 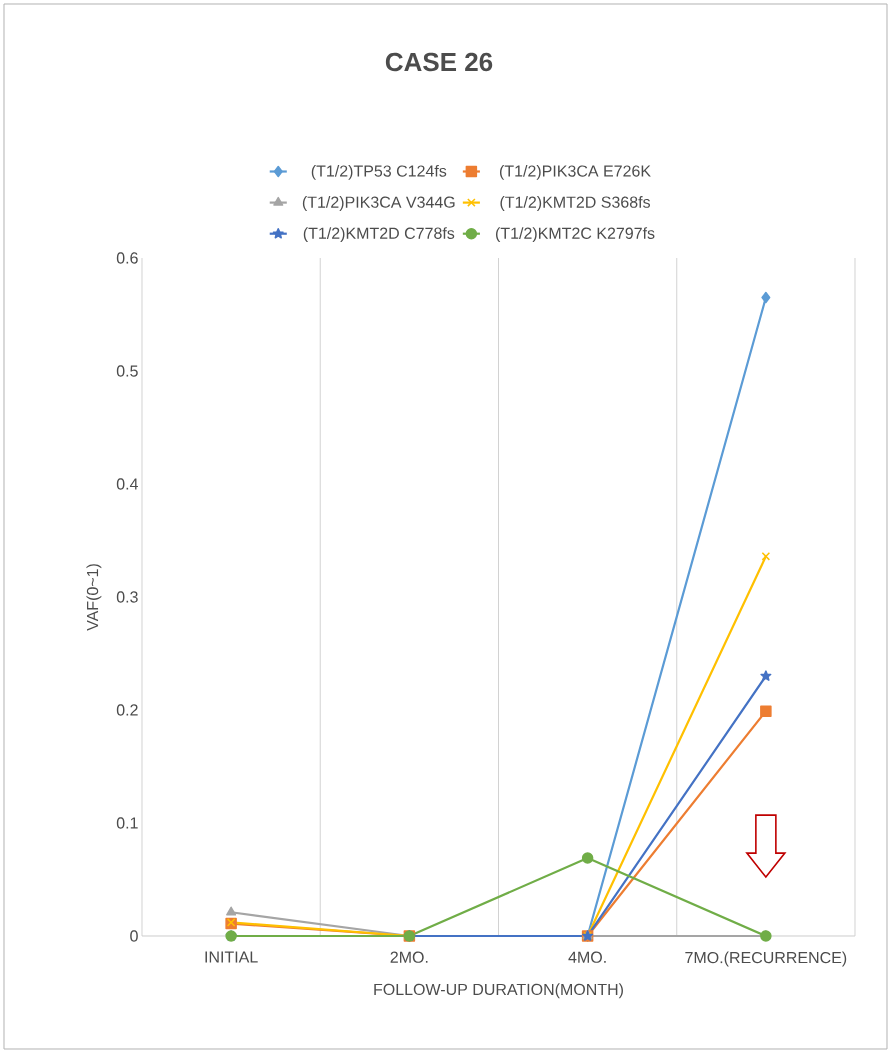 I want to click on legend-label: (T1/2)KMT2C K2797fs, so click(x=575, y=235).